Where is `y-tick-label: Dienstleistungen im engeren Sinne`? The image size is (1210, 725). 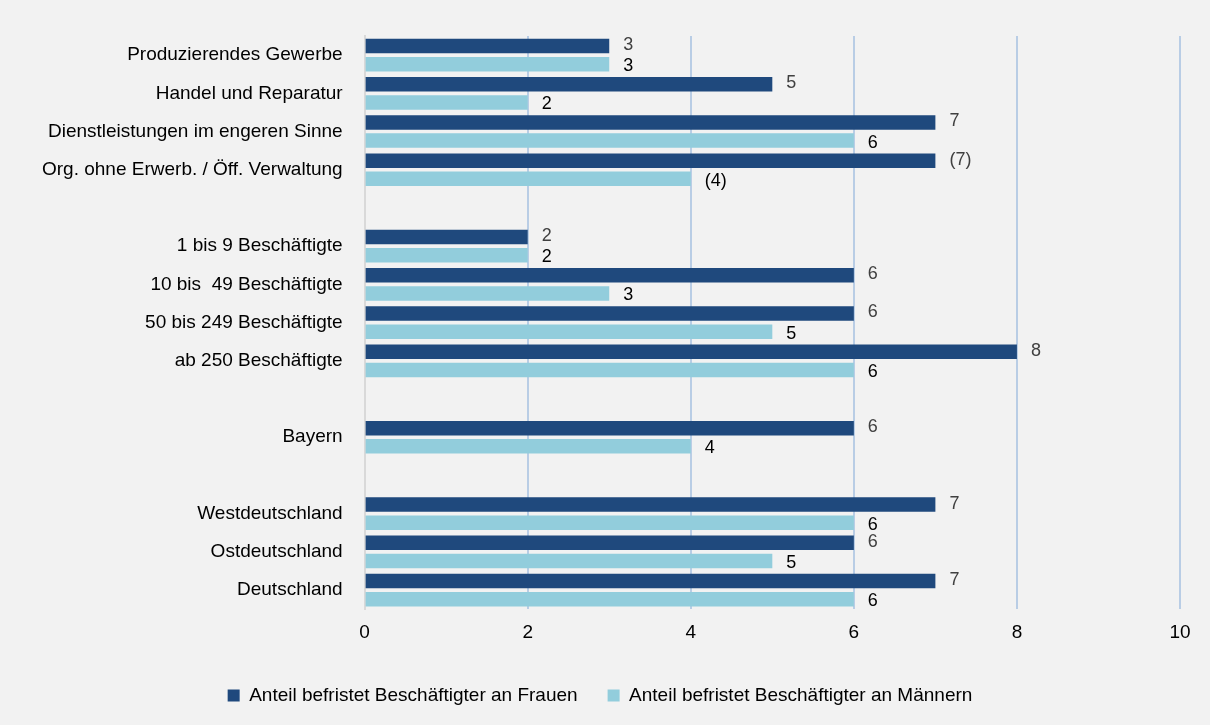 y-tick-label: Dienstleistungen im engeren Sinne is located at coordinates (195, 130).